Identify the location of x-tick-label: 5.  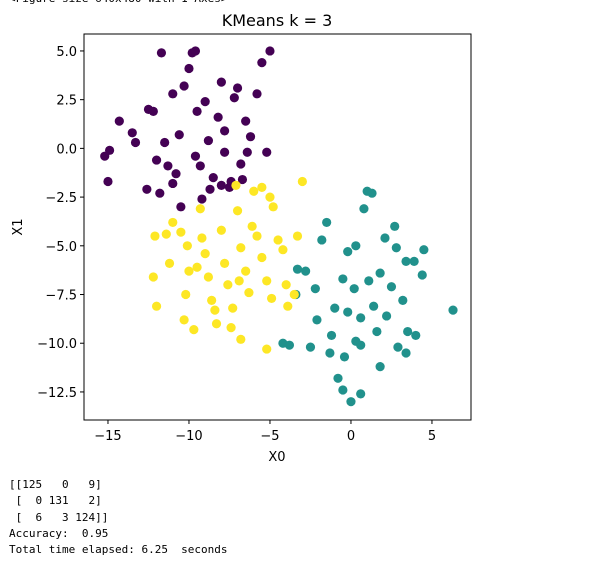
(432, 436).